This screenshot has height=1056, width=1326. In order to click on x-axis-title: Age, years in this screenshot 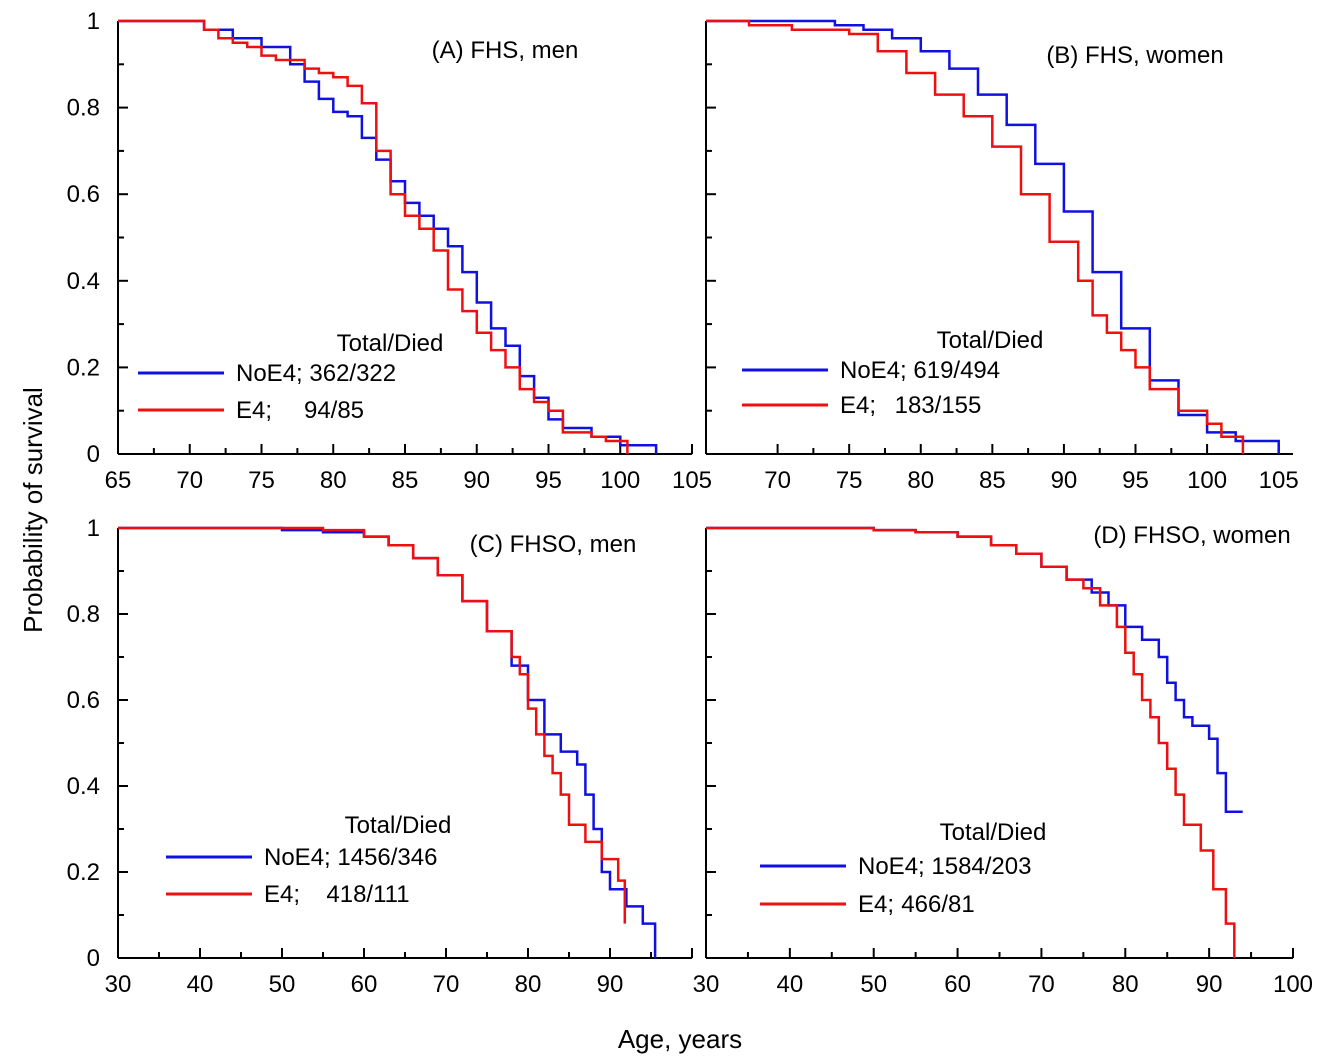, I will do `click(680, 1039)`.